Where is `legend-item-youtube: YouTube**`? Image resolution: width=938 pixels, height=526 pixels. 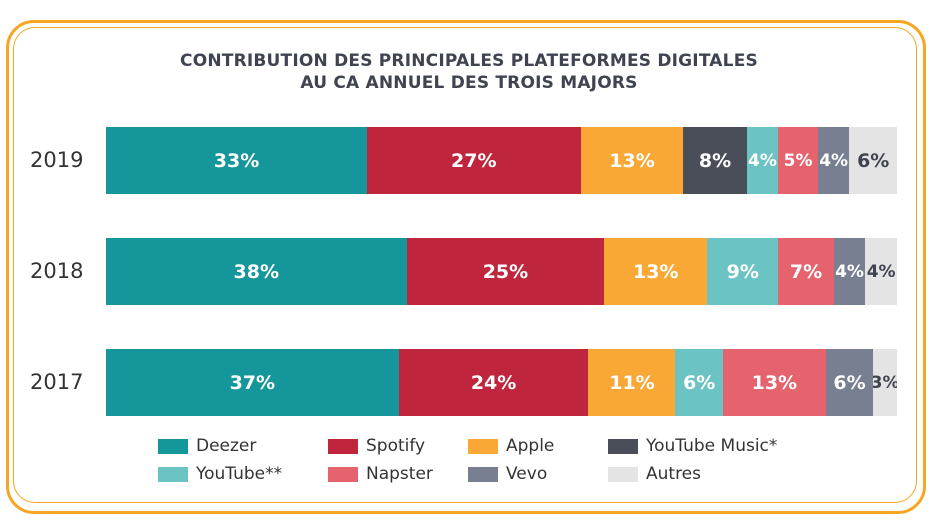
legend-item-youtube: YouTube** is located at coordinates (220, 474).